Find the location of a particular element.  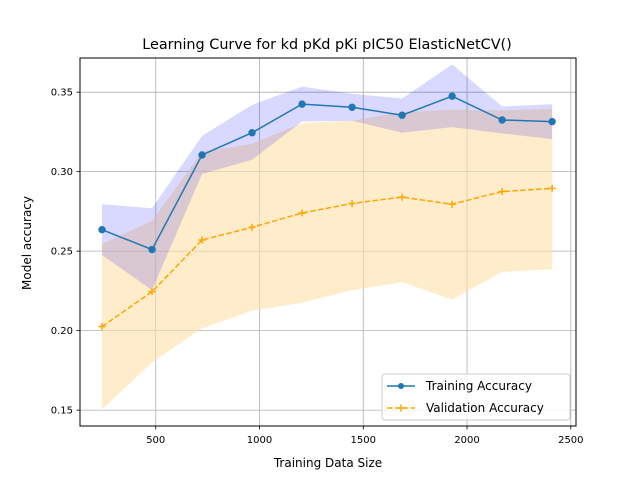

x-tick-label: 1500 is located at coordinates (363, 440).